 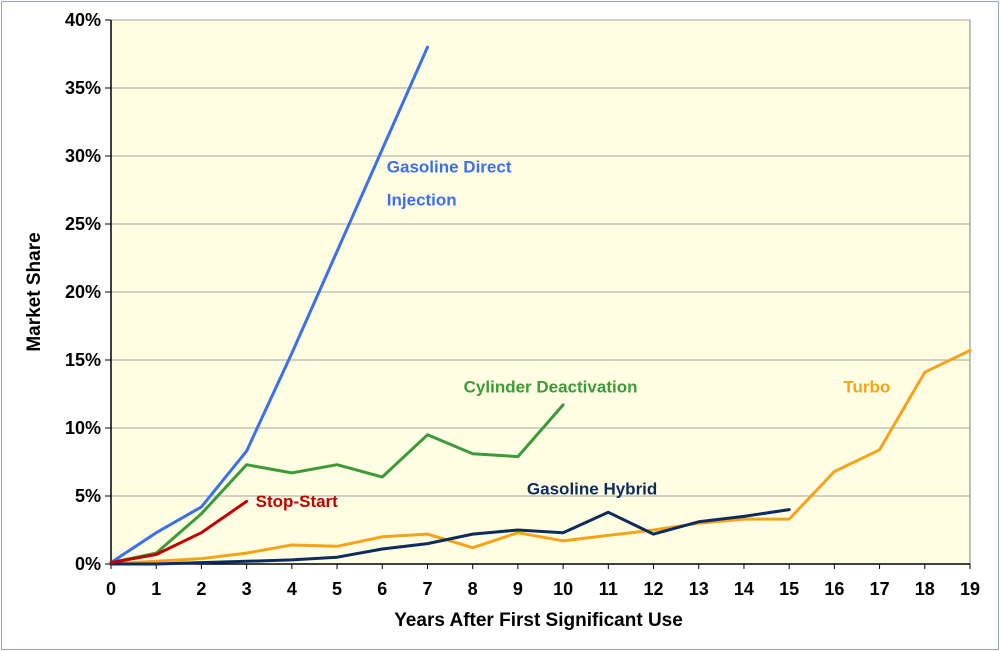 What do you see at coordinates (83, 20) in the screenshot?
I see `y-tick-label: 40%` at bounding box center [83, 20].